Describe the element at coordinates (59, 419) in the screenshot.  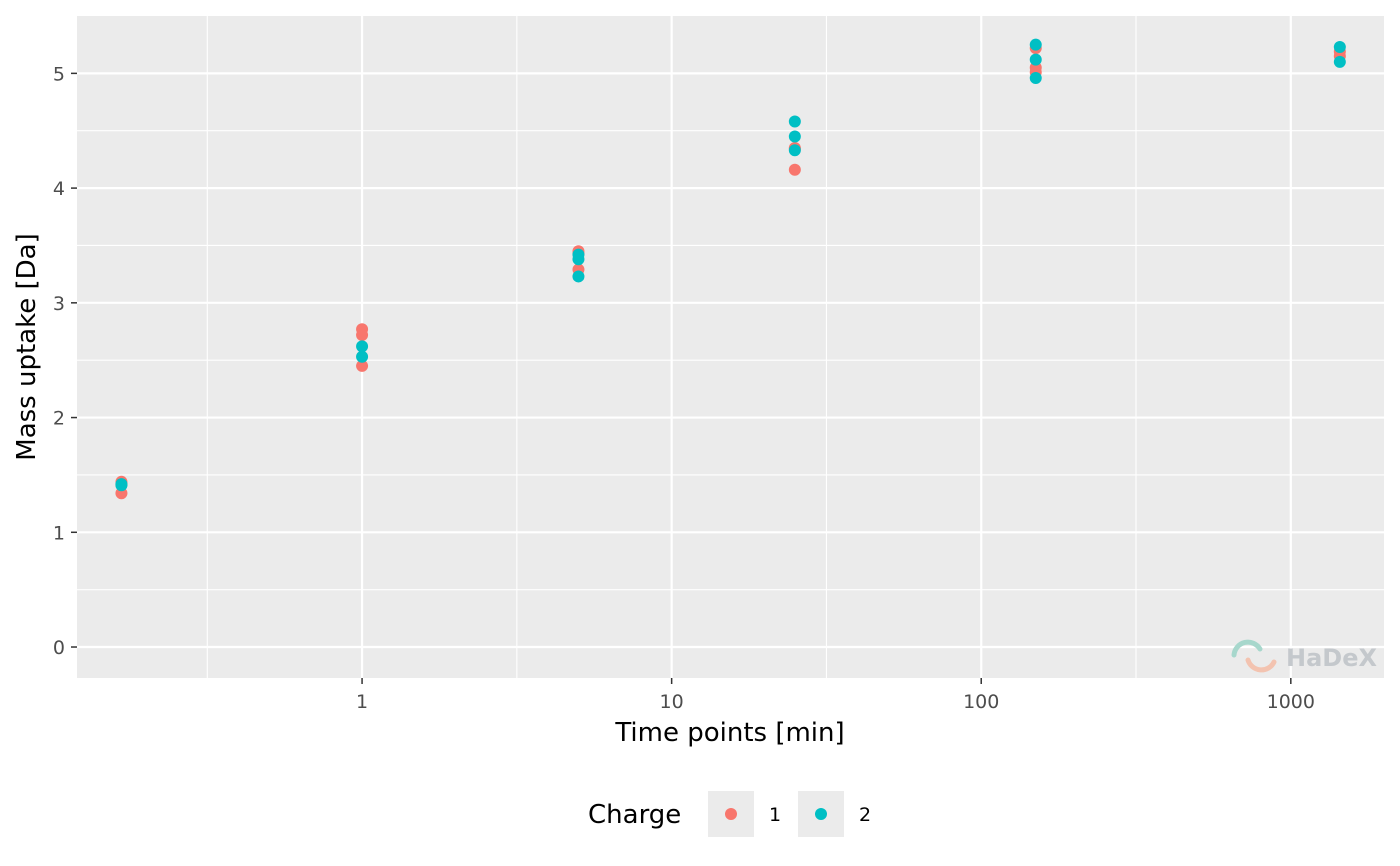
I see `y-tick-label: 2` at that location.